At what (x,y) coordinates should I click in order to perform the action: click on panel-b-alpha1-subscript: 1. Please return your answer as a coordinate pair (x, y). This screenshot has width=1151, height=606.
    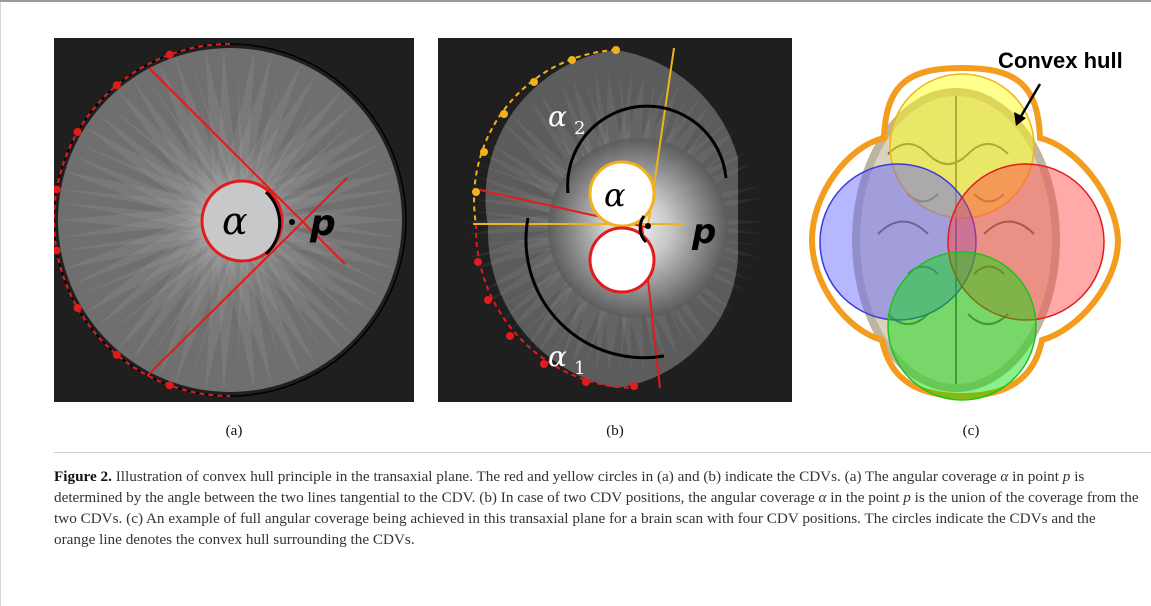
    Looking at the image, I should click on (579, 368).